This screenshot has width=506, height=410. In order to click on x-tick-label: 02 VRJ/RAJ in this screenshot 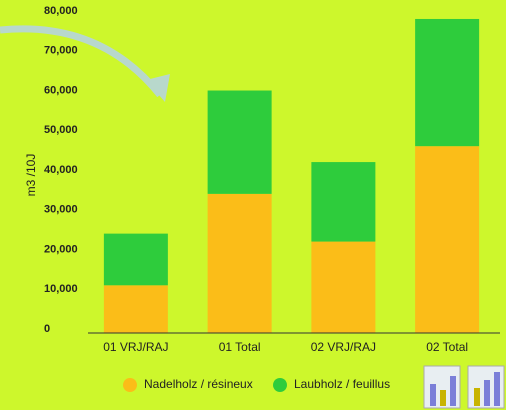, I will do `click(343, 347)`.